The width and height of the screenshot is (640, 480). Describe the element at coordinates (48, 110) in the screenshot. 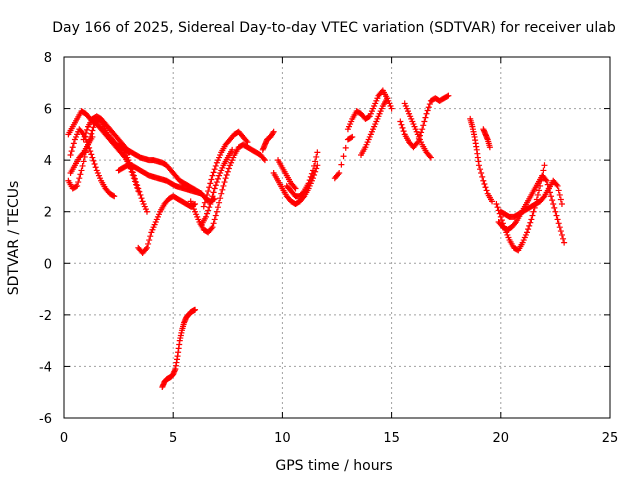

I see `y-tick-label: 6` at that location.